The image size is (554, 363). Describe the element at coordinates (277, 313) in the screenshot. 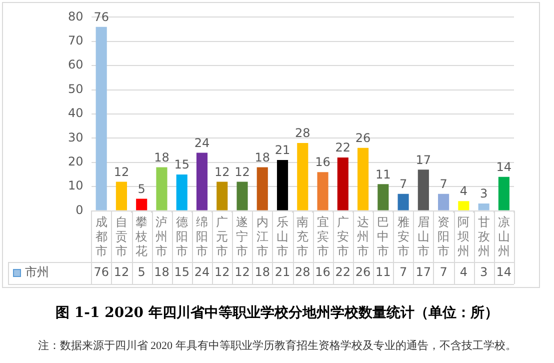

I see `text: 图 1-1 2020 年四川省中等职业学校分地州学校数量统计（单位：所）` at that location.